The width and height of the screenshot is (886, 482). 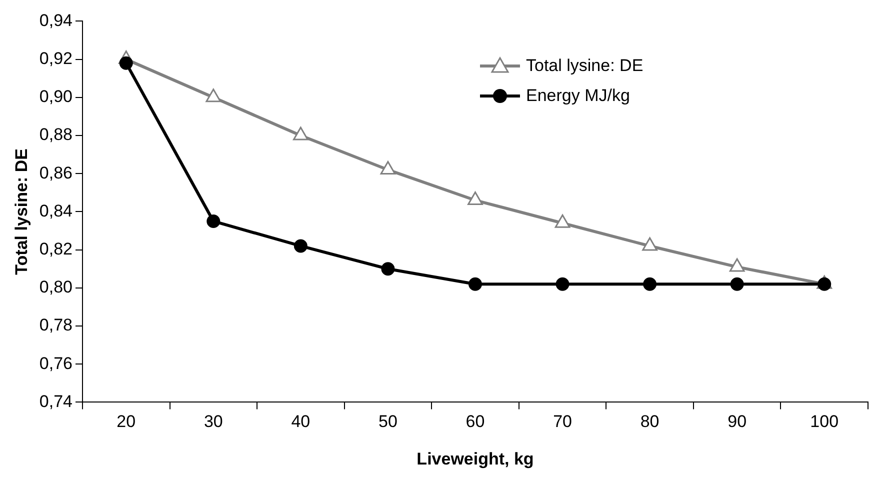 I want to click on x-tick-label: 40, so click(x=300, y=422).